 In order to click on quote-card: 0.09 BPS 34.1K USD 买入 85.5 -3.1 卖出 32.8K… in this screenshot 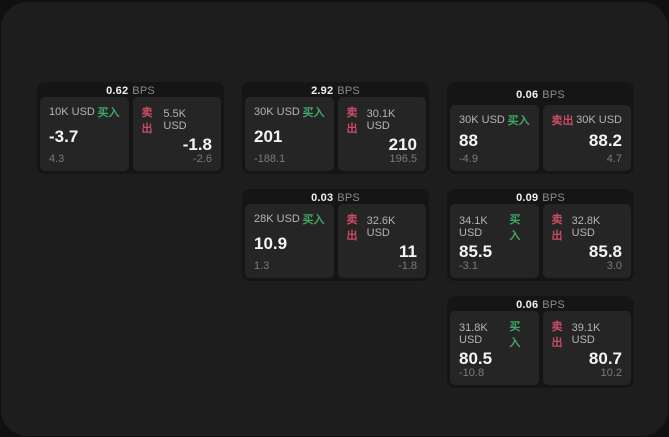, I will do `click(540, 235)`.